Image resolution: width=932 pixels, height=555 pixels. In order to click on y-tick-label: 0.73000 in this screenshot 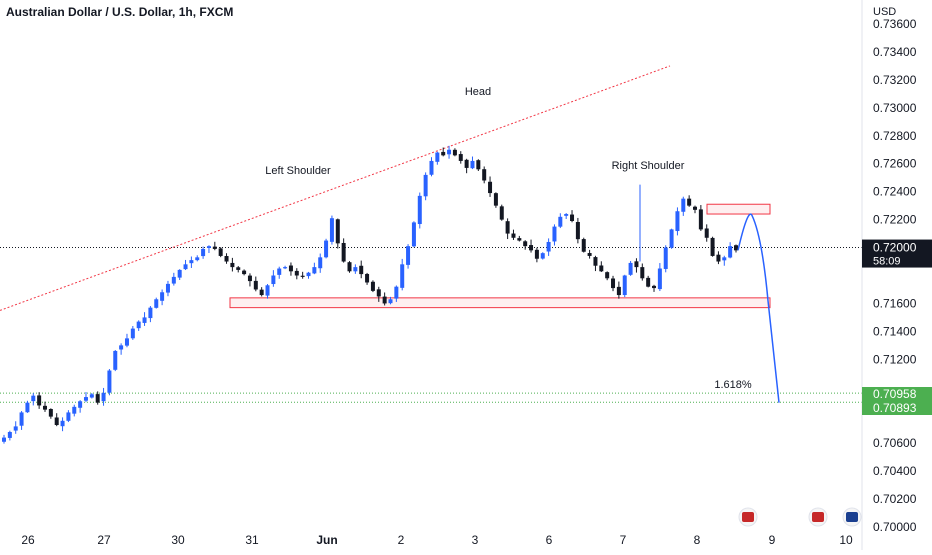, I will do `click(895, 108)`.